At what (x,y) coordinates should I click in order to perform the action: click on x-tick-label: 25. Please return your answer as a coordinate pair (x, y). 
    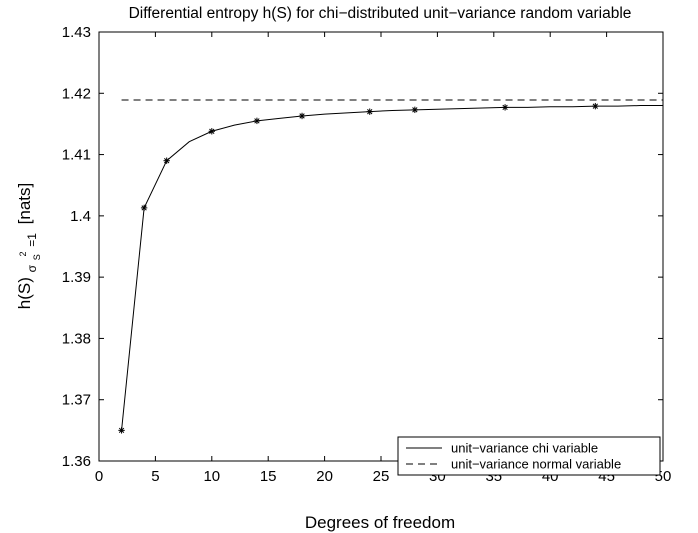
    Looking at the image, I should click on (381, 476).